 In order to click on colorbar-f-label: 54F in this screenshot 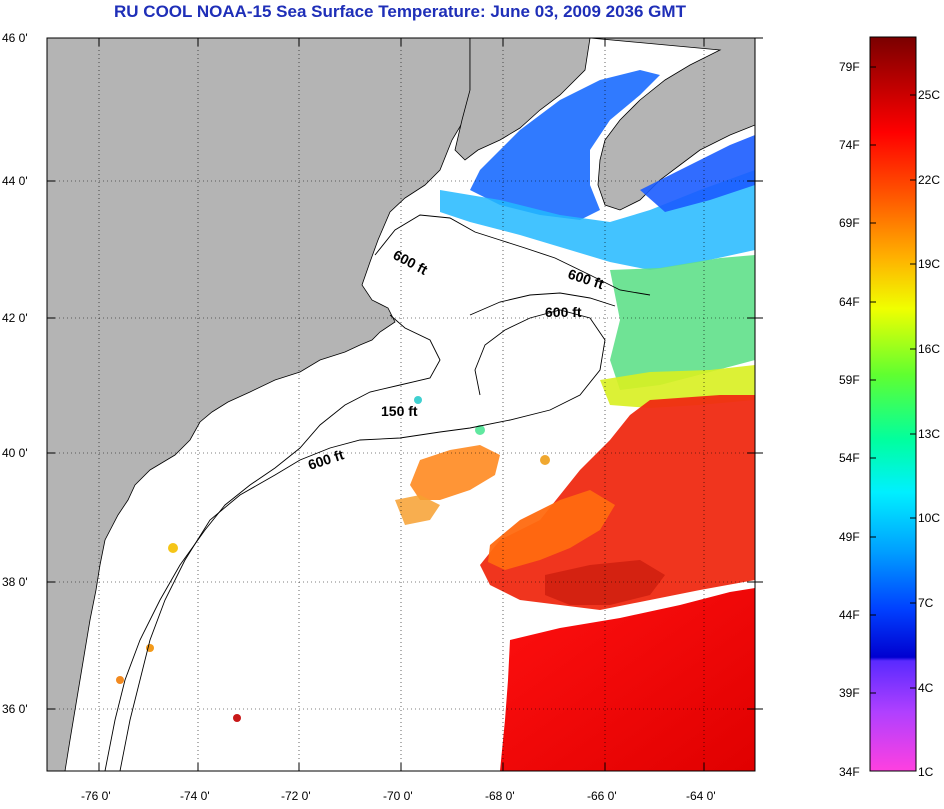, I will do `click(849, 458)`.